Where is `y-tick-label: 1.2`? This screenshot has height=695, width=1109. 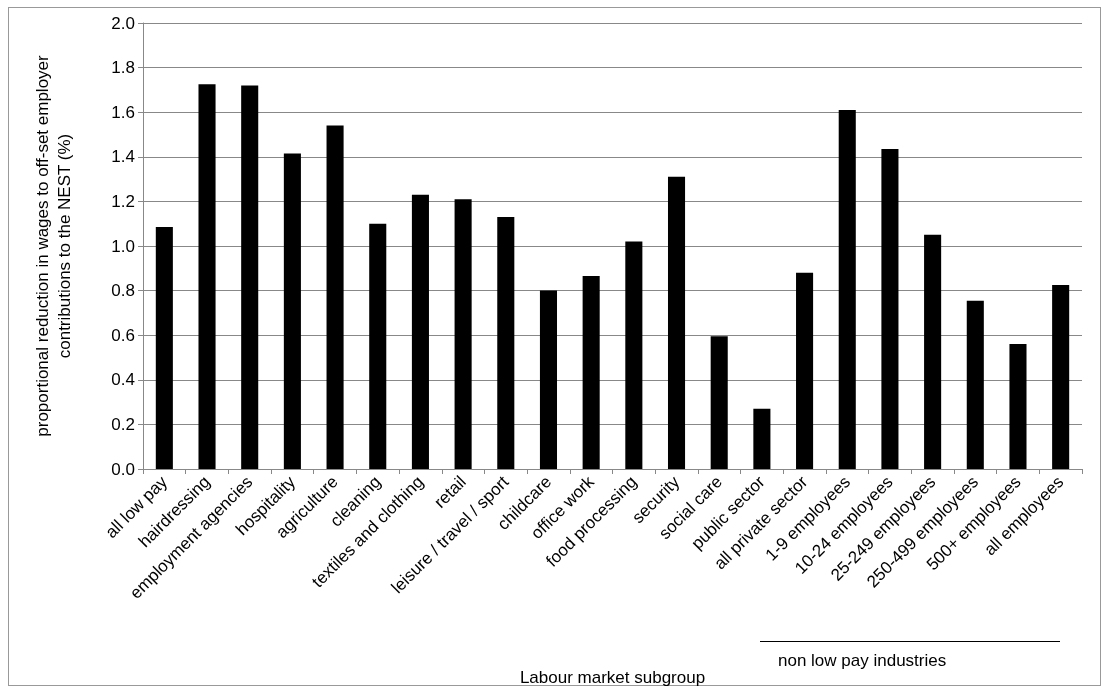 y-tick-label: 1.2 is located at coordinates (123, 201).